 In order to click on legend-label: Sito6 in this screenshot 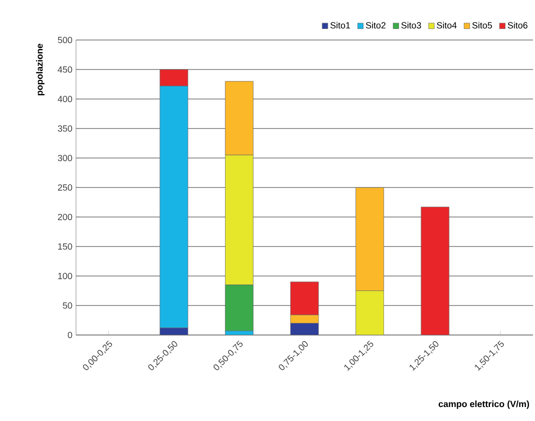, I will do `click(518, 25)`.